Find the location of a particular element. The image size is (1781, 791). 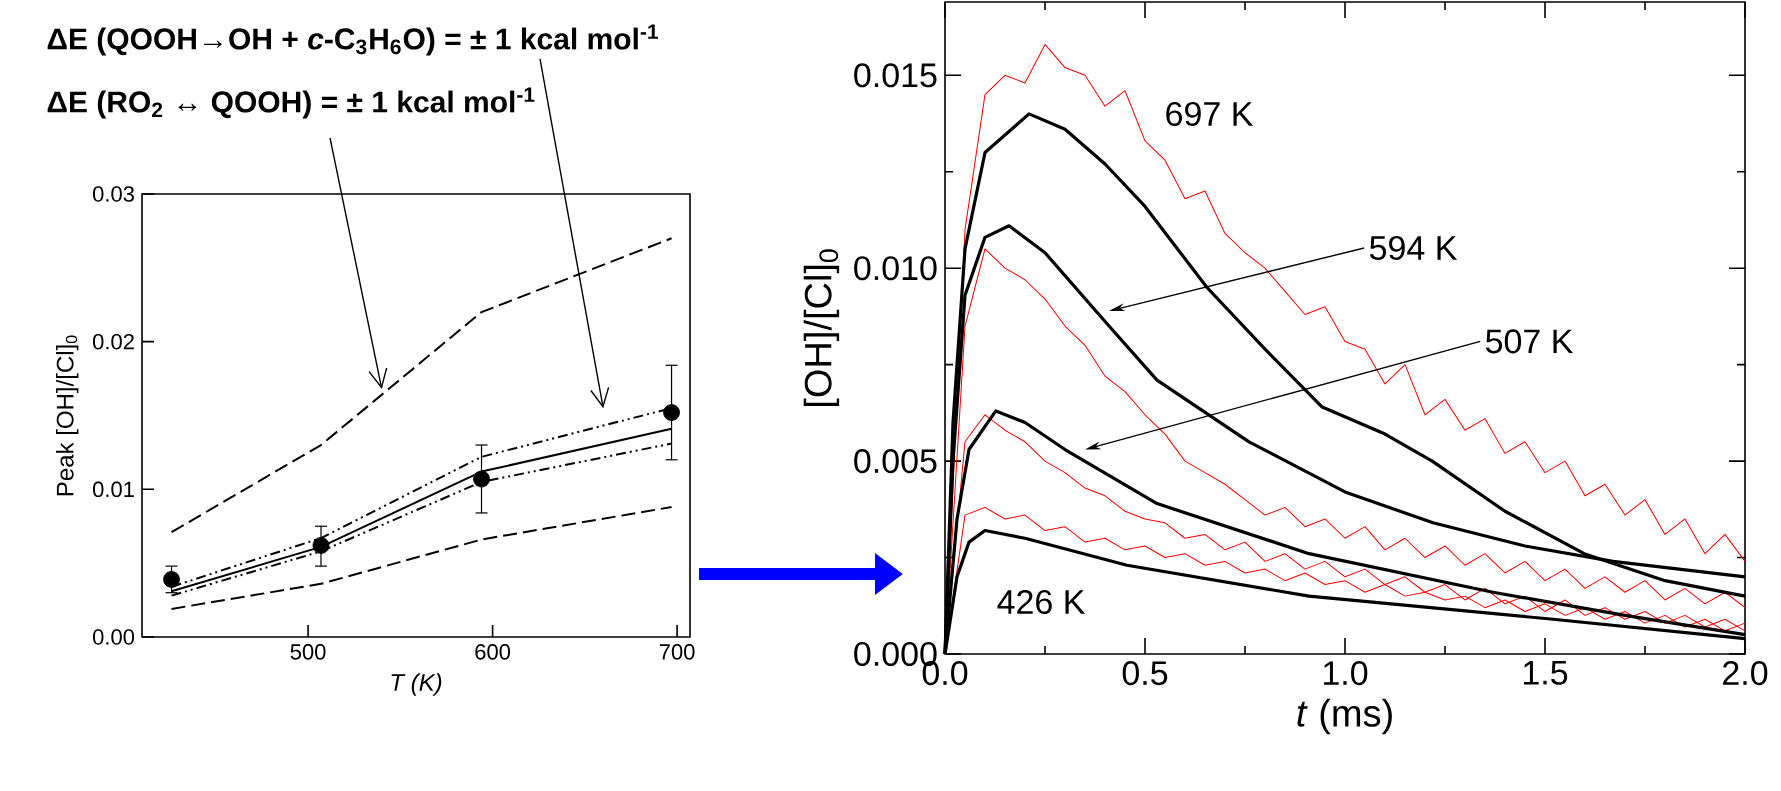

y-tick-label: 0.015 is located at coordinates (895, 75).